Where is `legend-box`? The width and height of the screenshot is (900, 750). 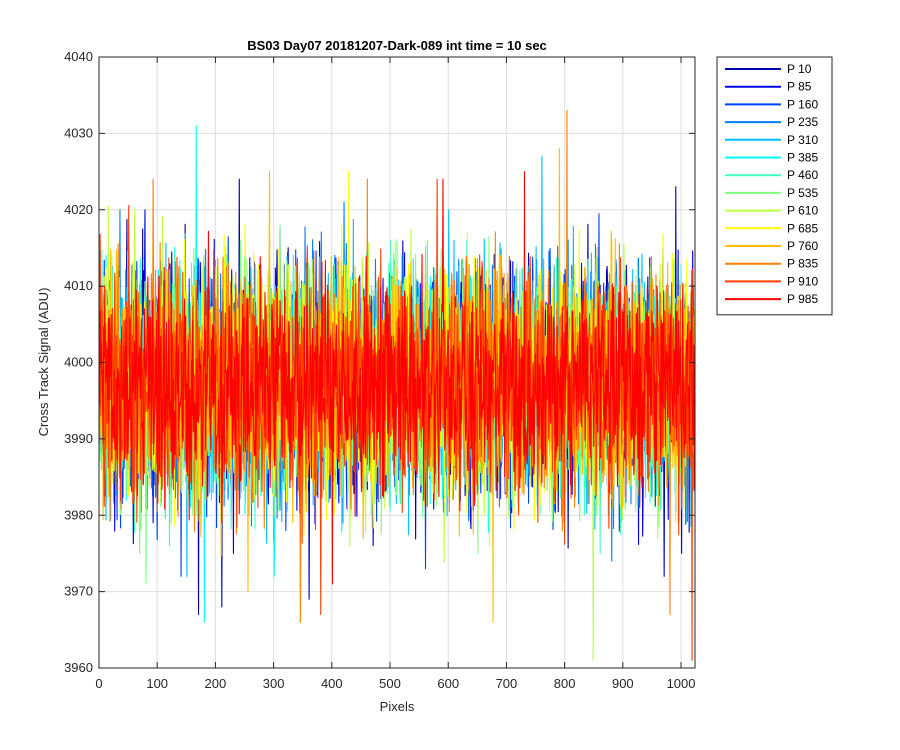
legend-box is located at coordinates (774, 186).